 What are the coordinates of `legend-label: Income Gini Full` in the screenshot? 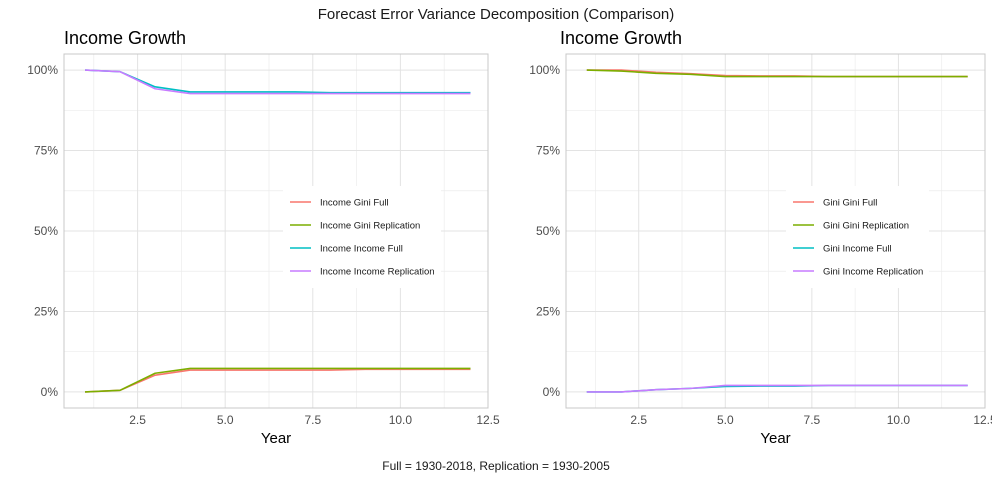 It's located at (354, 203).